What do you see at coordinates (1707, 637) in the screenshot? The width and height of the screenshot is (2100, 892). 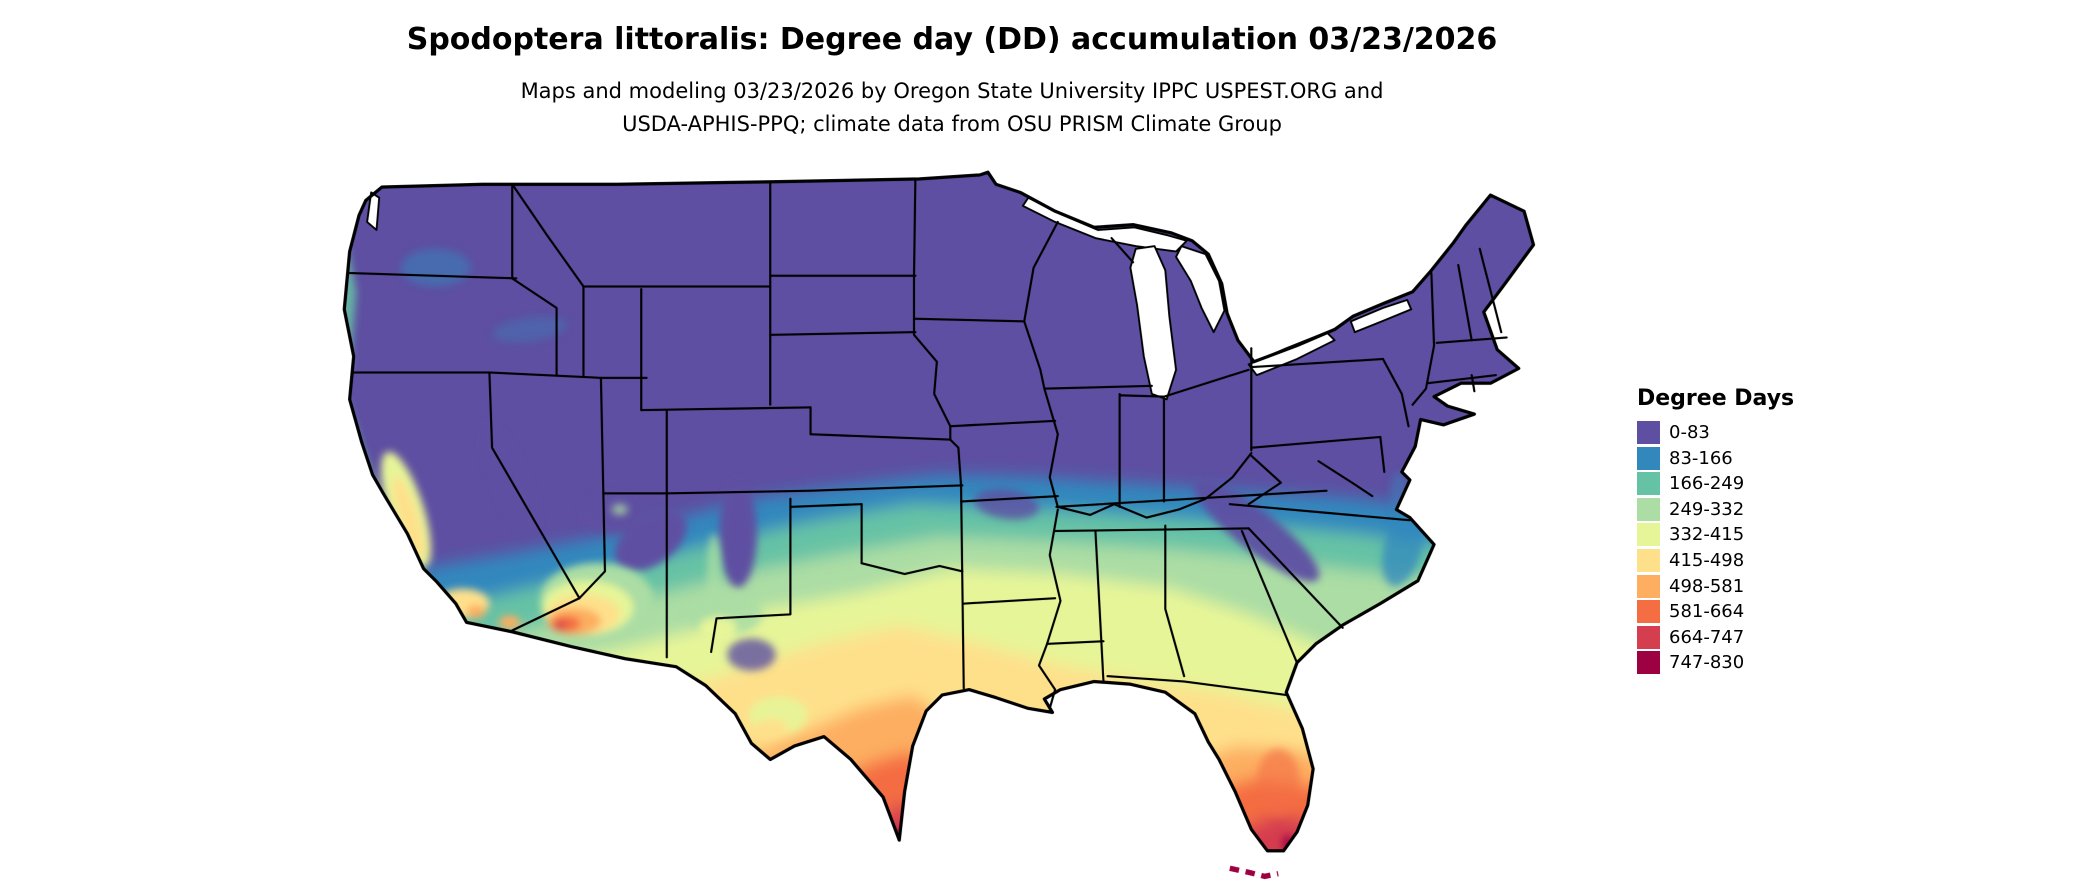 I see `legend-label: 664-747` at bounding box center [1707, 637].